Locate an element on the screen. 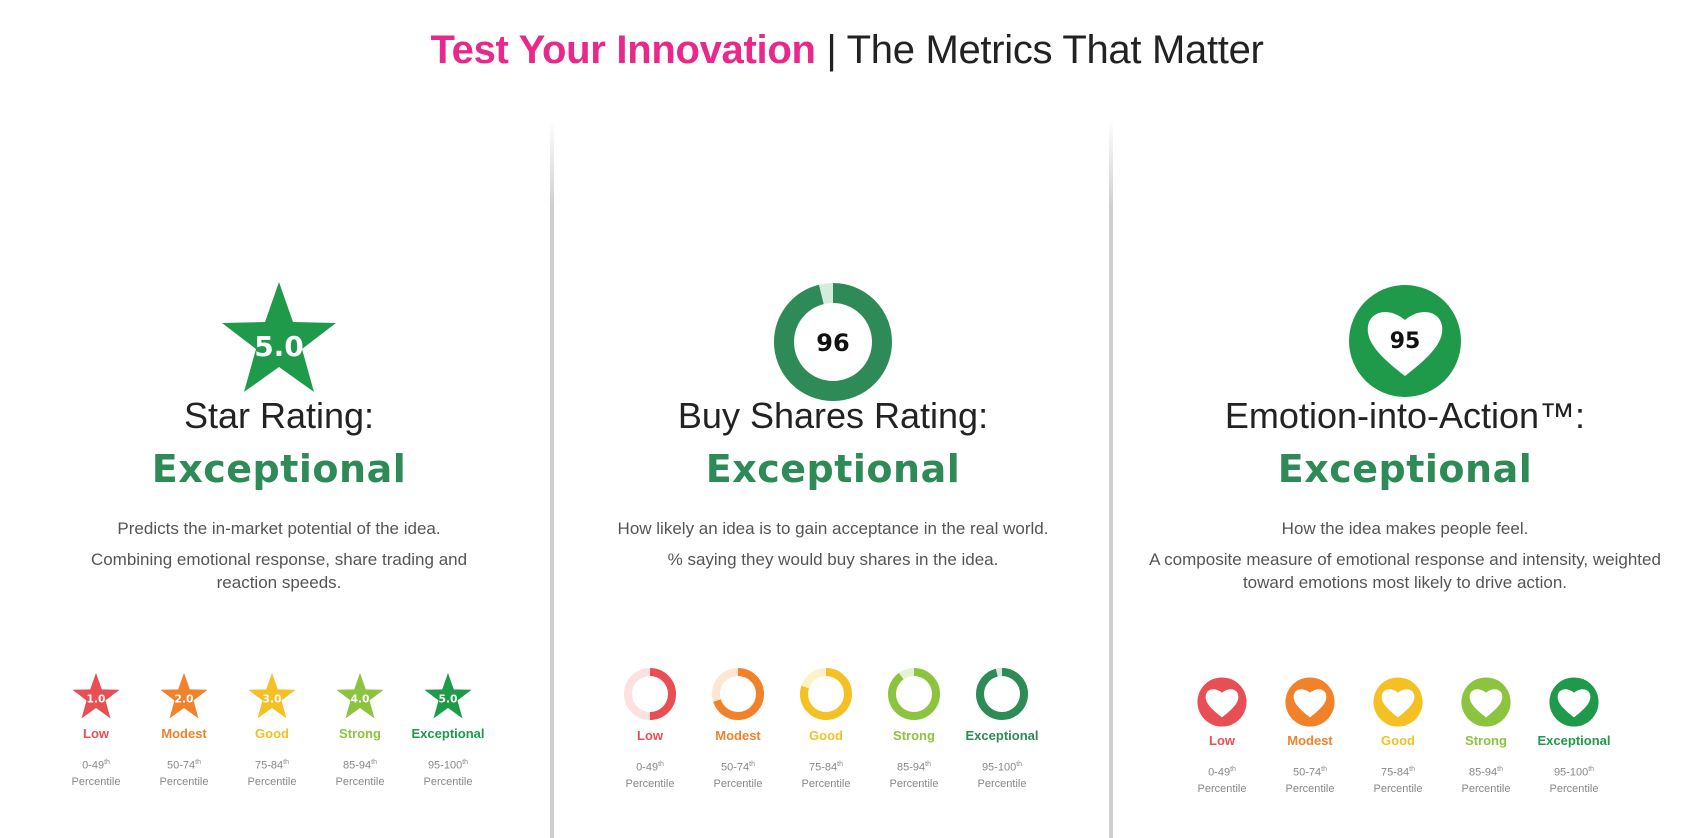 The height and width of the screenshot is (838, 1694). donut-gauge-icon: 96 is located at coordinates (833, 342).